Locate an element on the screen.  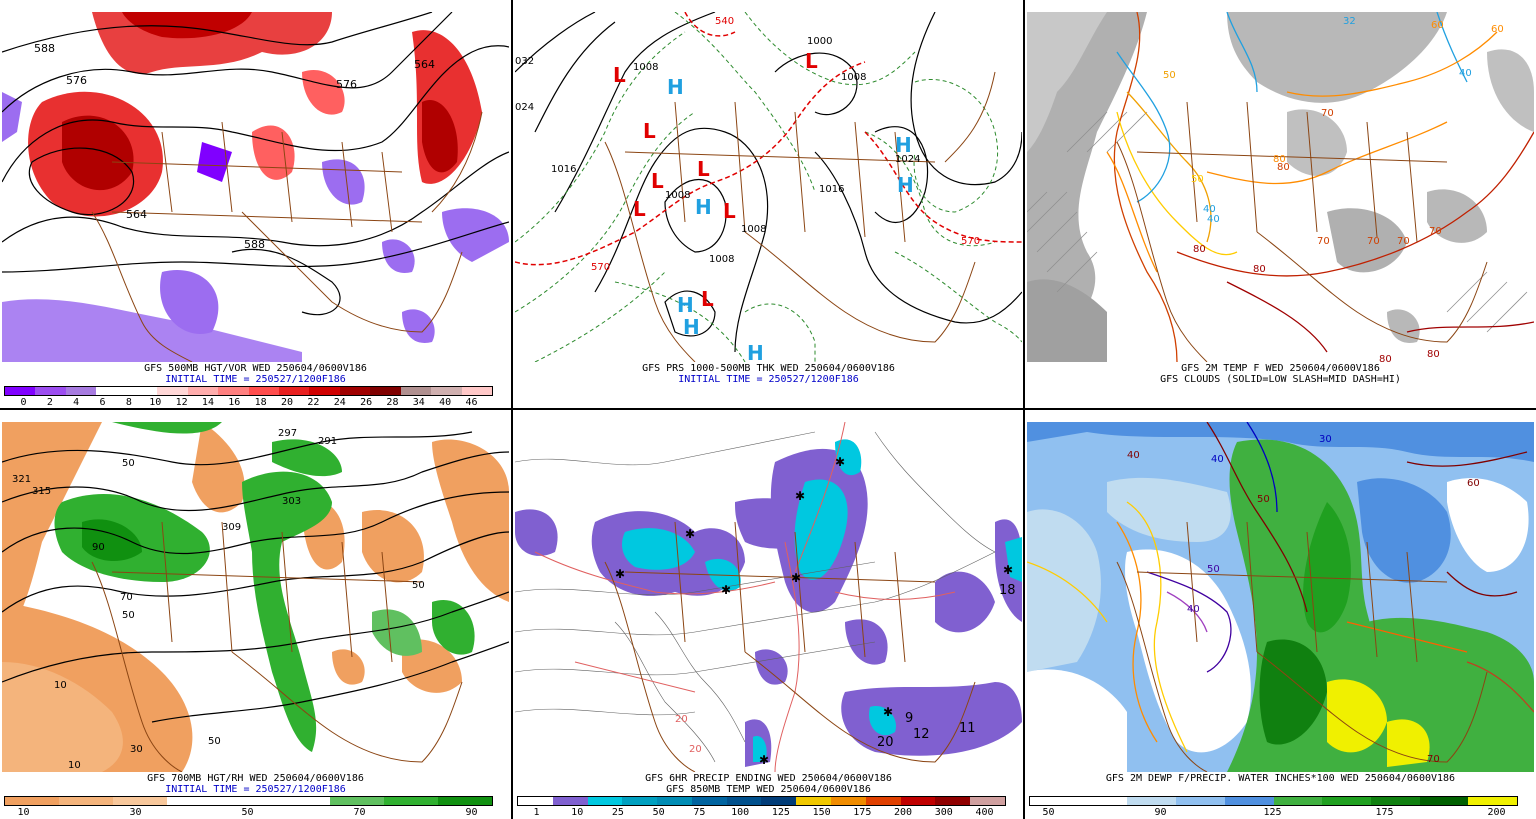
color-bar-tick-label: 14 is located at coordinates (207, 402).